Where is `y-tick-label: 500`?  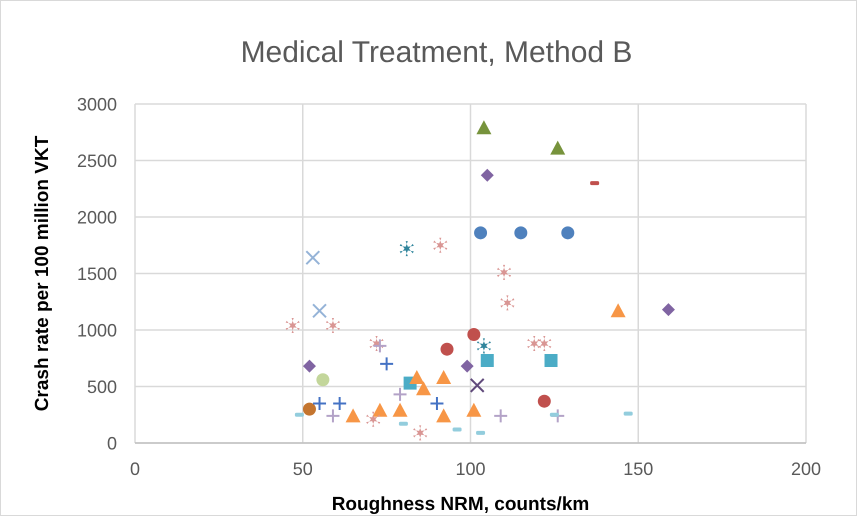
y-tick-label: 500 is located at coordinates (101, 386).